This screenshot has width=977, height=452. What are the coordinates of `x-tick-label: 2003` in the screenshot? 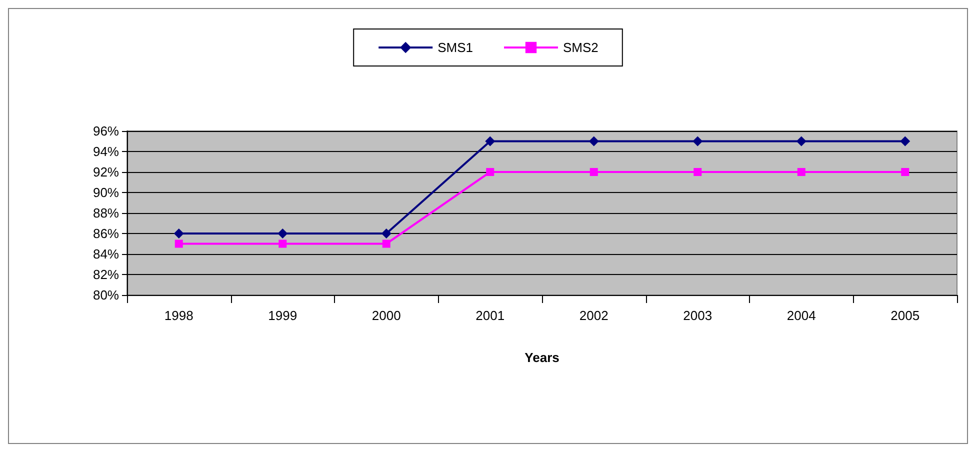 It's located at (697, 315).